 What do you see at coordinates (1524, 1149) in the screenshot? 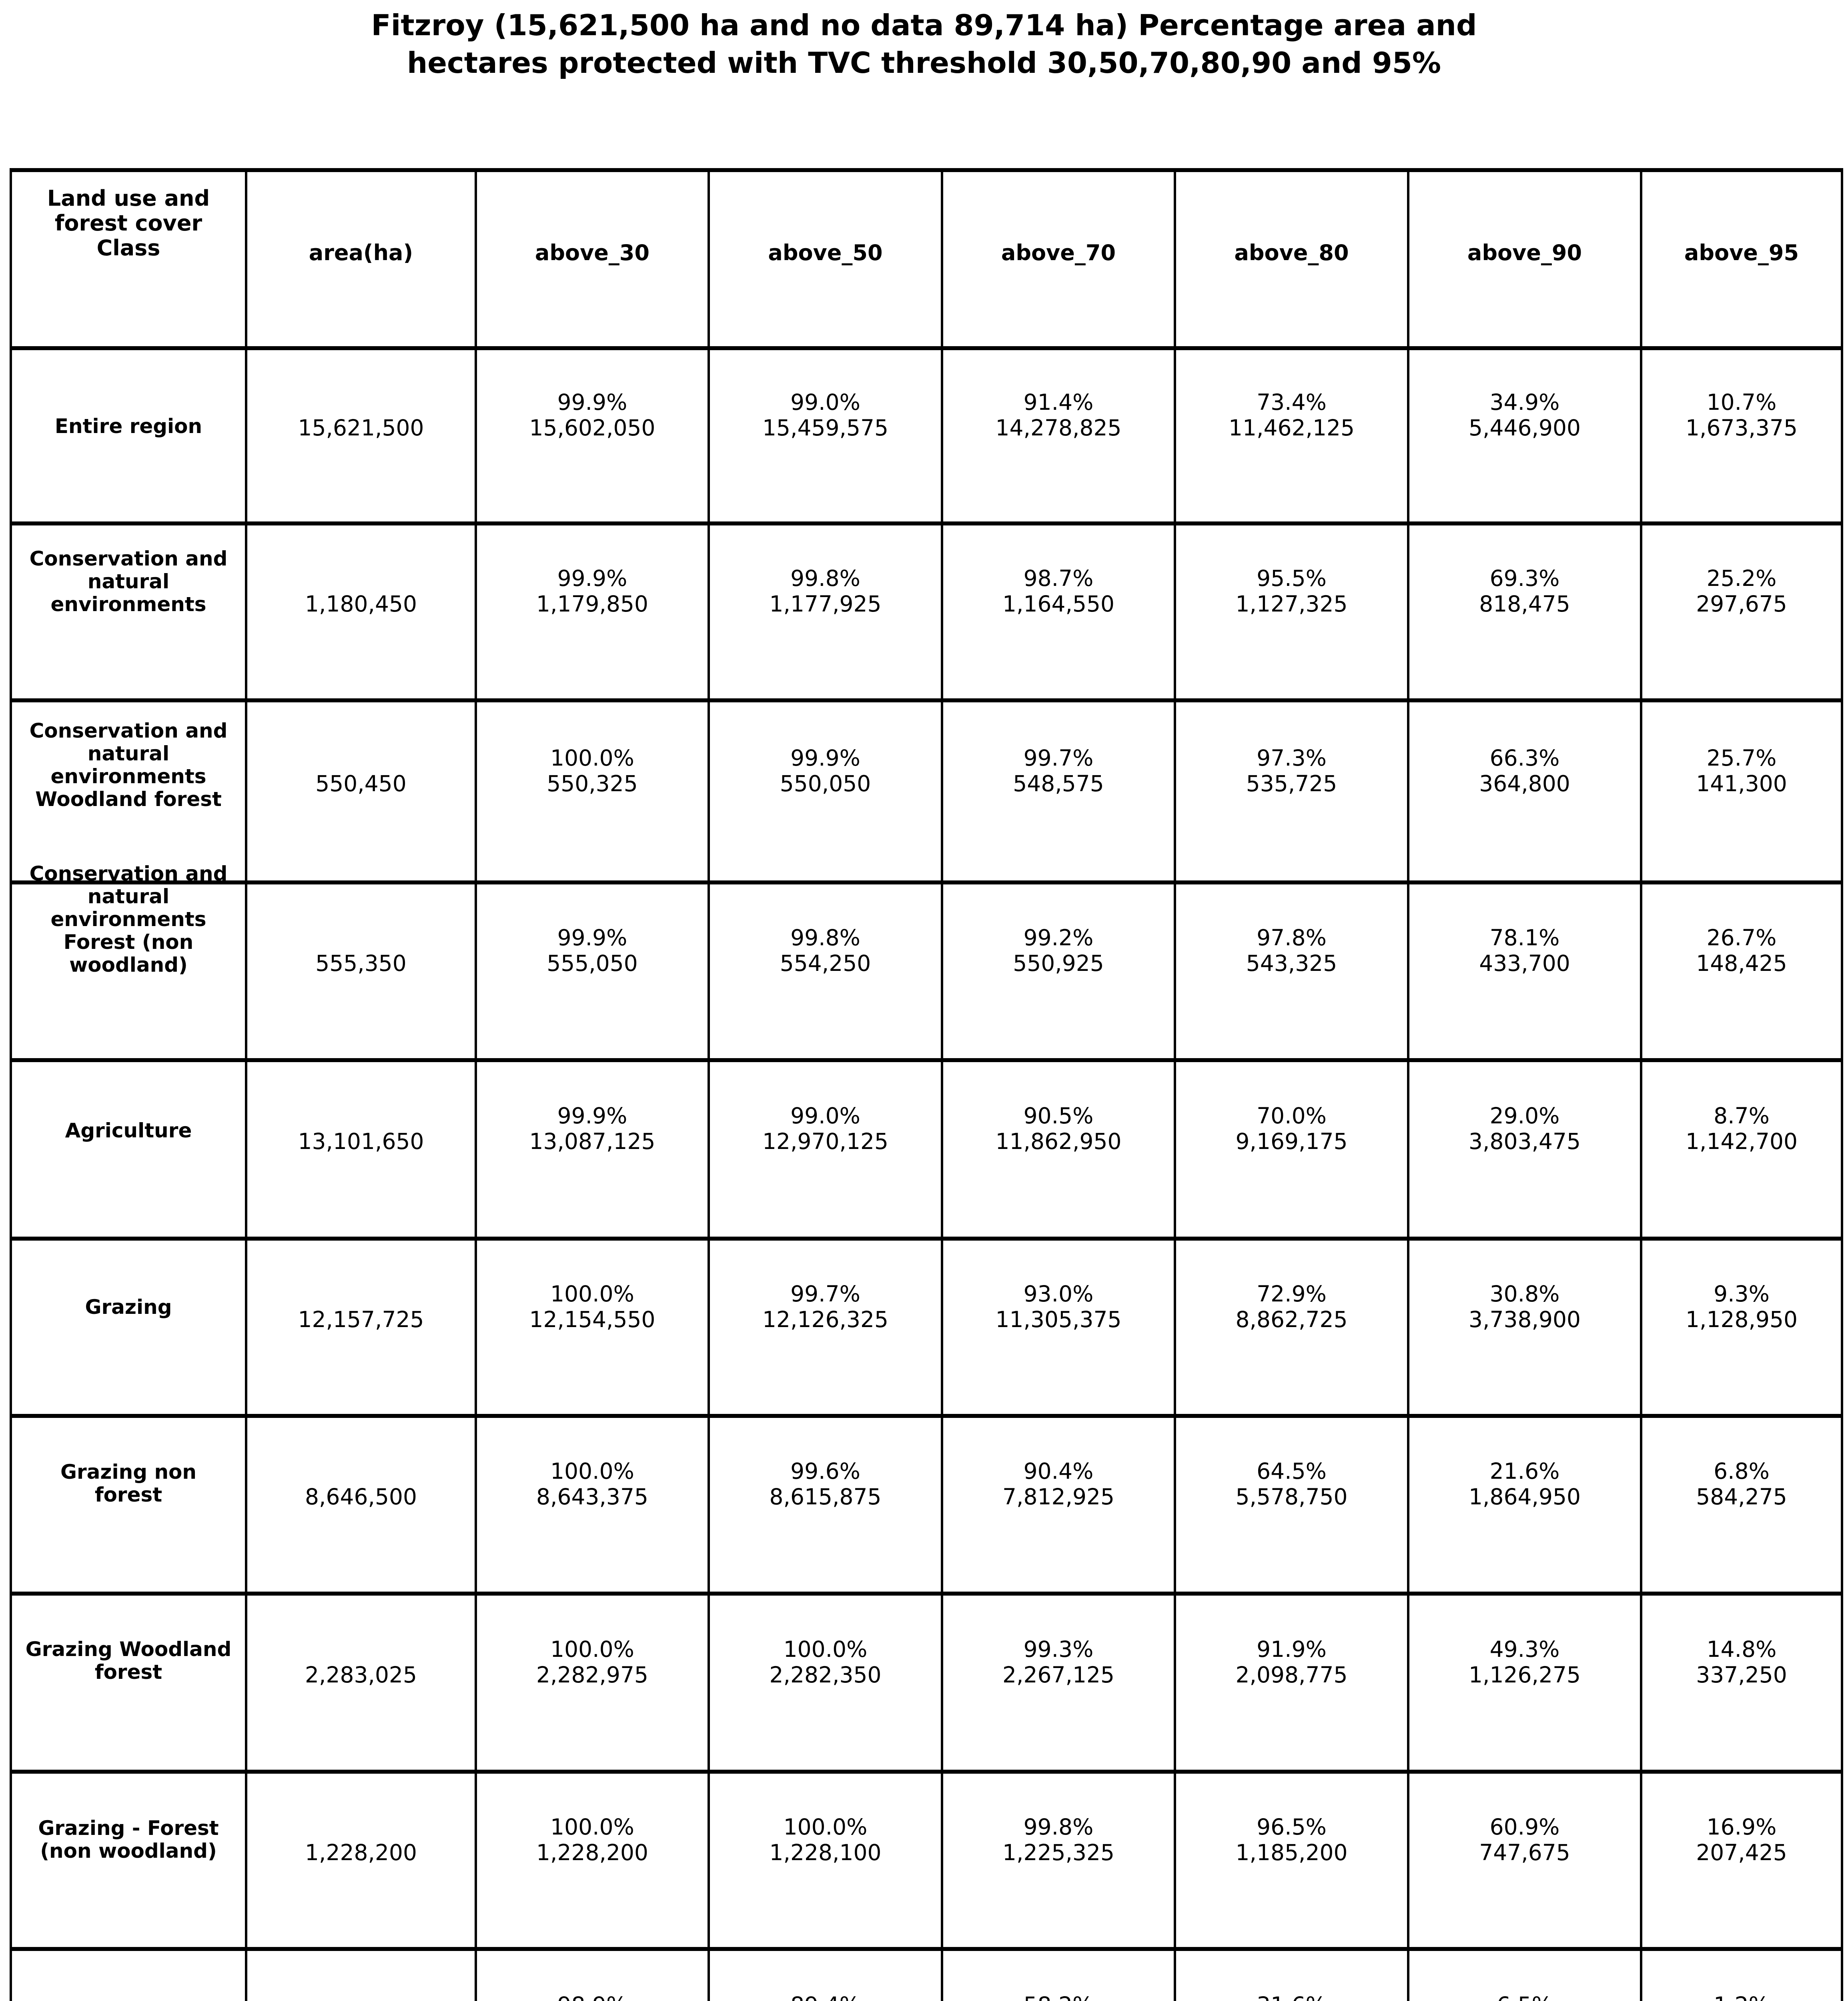
I see `threshold-cell-above_90: 29.0% 3,803,475` at bounding box center [1524, 1149].